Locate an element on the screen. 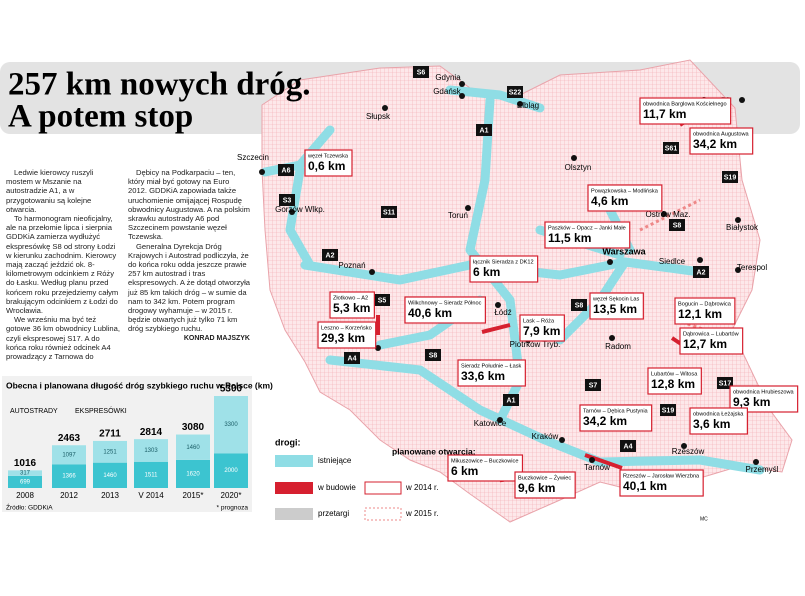  x-tick-label: V 2014 is located at coordinates (151, 495).